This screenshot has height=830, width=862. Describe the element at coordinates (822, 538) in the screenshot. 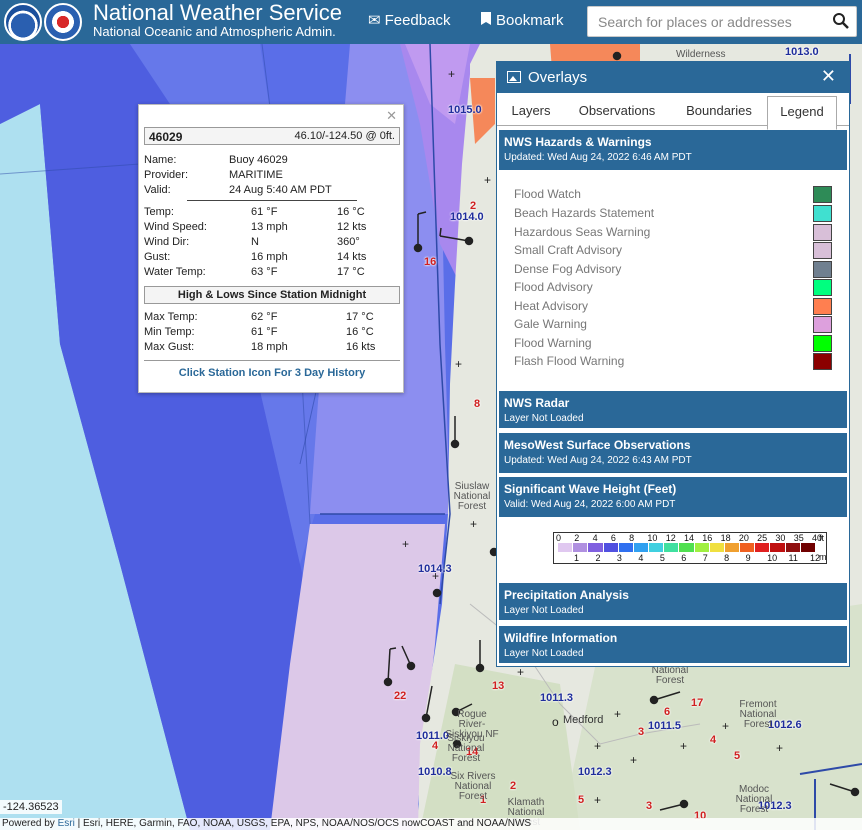

I see `wave-ft-unit: ft` at that location.